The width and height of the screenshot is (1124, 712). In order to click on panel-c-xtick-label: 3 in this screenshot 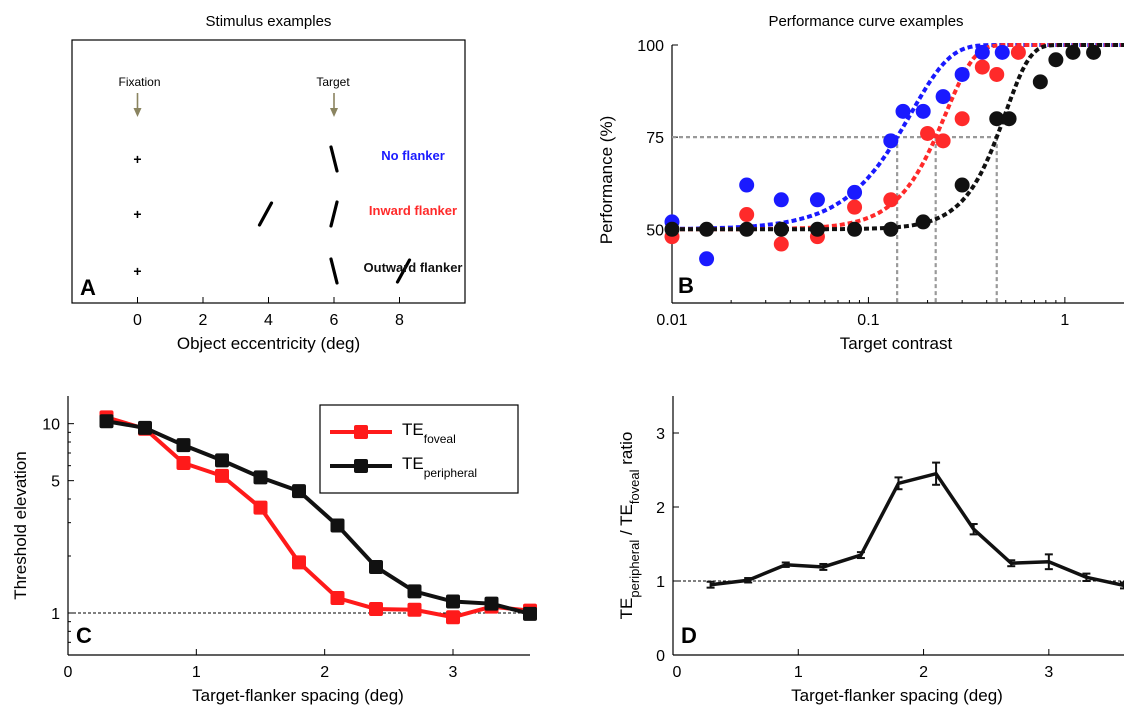, I will do `click(453, 672)`.